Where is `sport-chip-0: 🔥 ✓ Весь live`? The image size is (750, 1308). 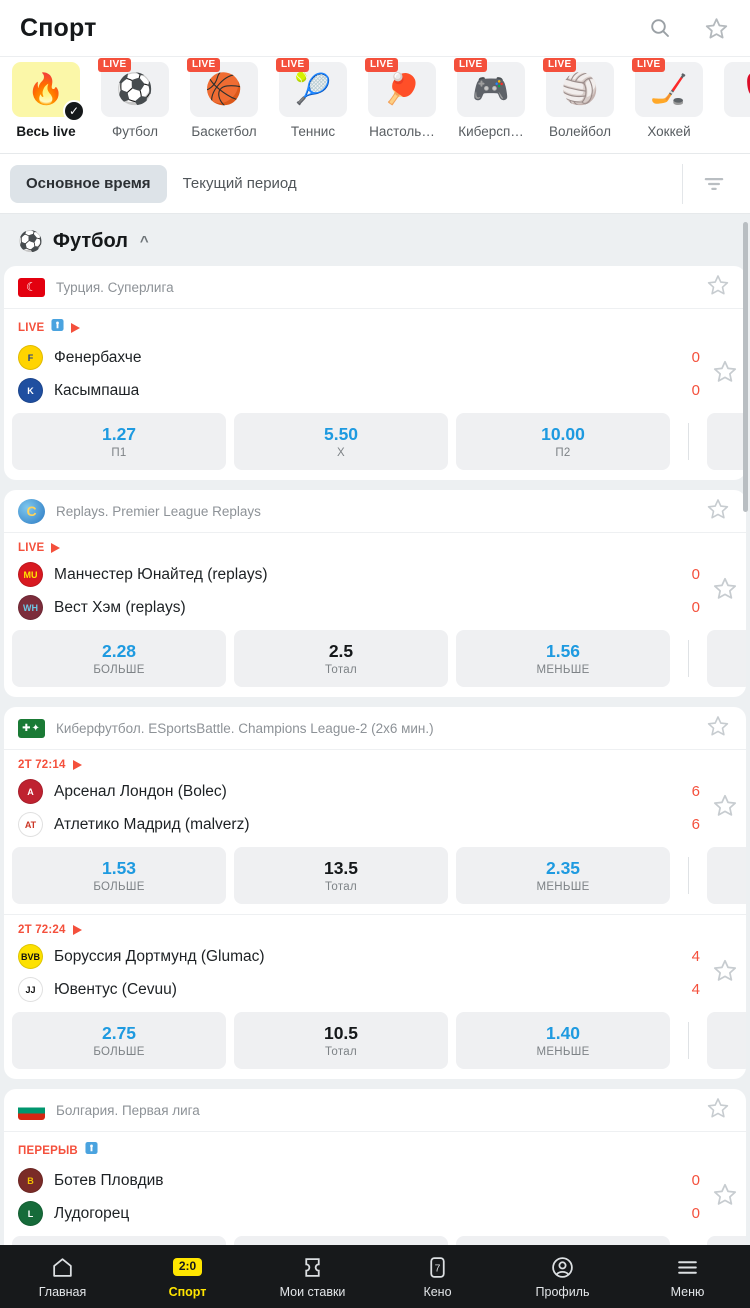
sport-chip-0: 🔥 ✓ Весь live is located at coordinates (48, 100).